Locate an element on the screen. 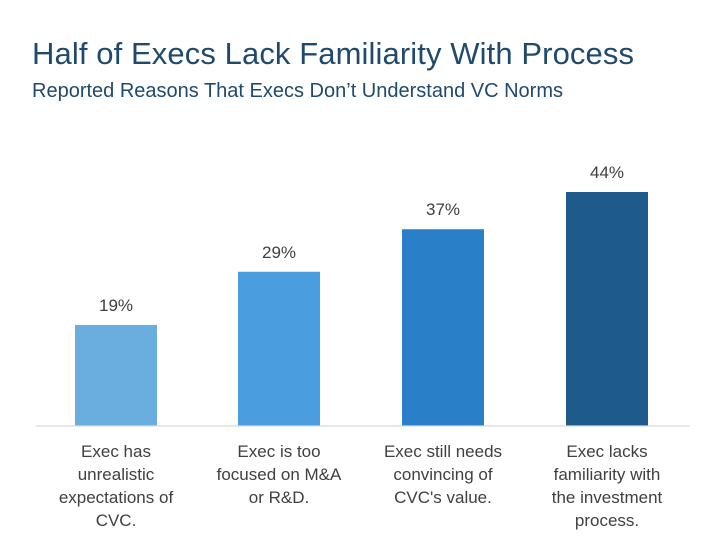 This screenshot has width=704, height=547. category-label-4-line-3: the investment is located at coordinates (607, 497).